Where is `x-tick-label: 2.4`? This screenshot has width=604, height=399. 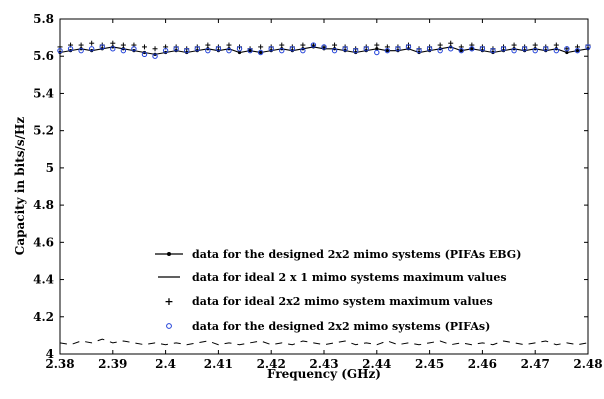 x-tick-label: 2.4 is located at coordinates (165, 364).